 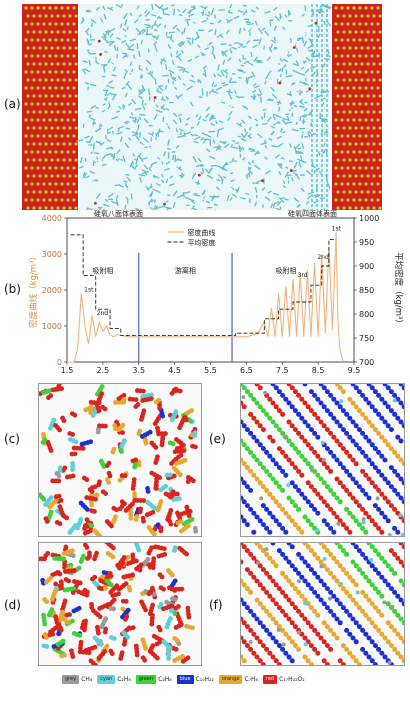 What do you see at coordinates (366, 266) in the screenshot?
I see `y-right-tick-label: 900` at bounding box center [366, 266].